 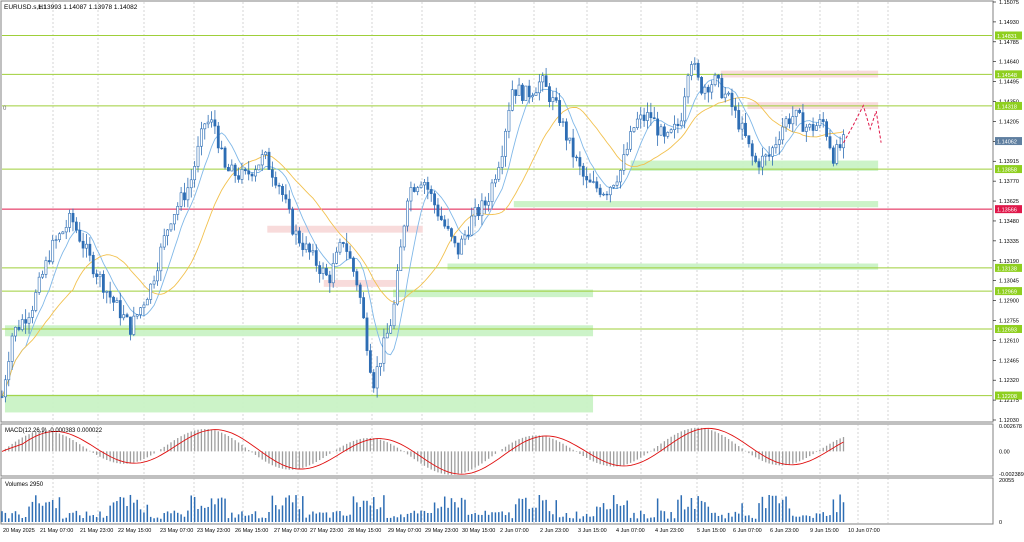 I want to click on price-tick-label: 1.12320, so click(x=1009, y=381).